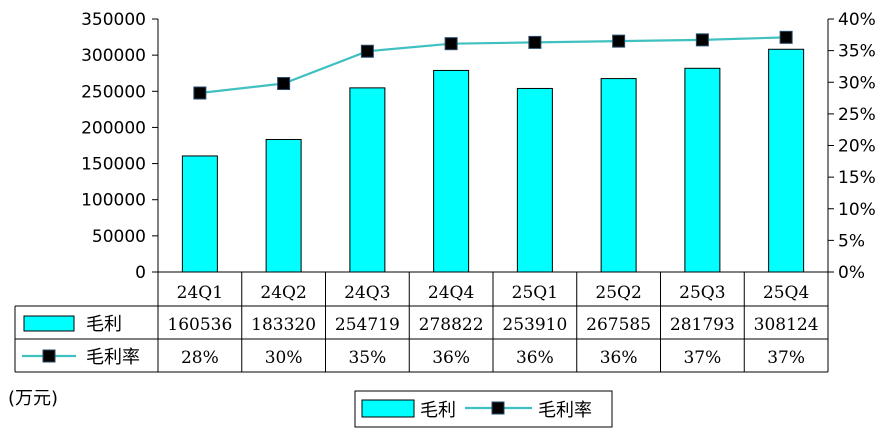 The image size is (890, 440). What do you see at coordinates (857, 178) in the screenshot?
I see `right-tick-label: 15%` at bounding box center [857, 178].